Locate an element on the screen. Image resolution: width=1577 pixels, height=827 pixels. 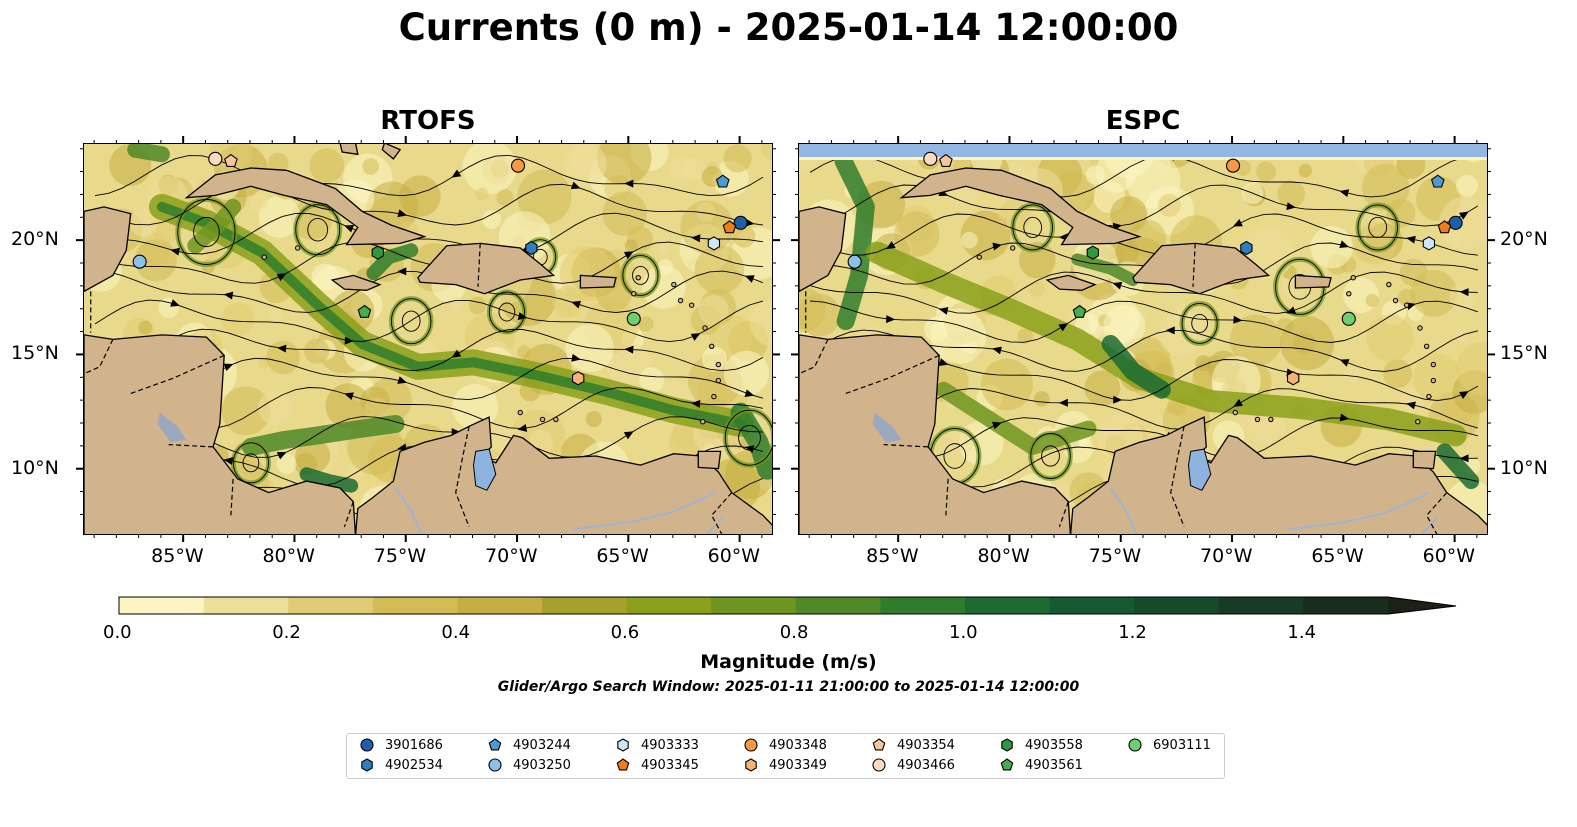
colorbar-tick-label: 0.2 is located at coordinates (286, 632).